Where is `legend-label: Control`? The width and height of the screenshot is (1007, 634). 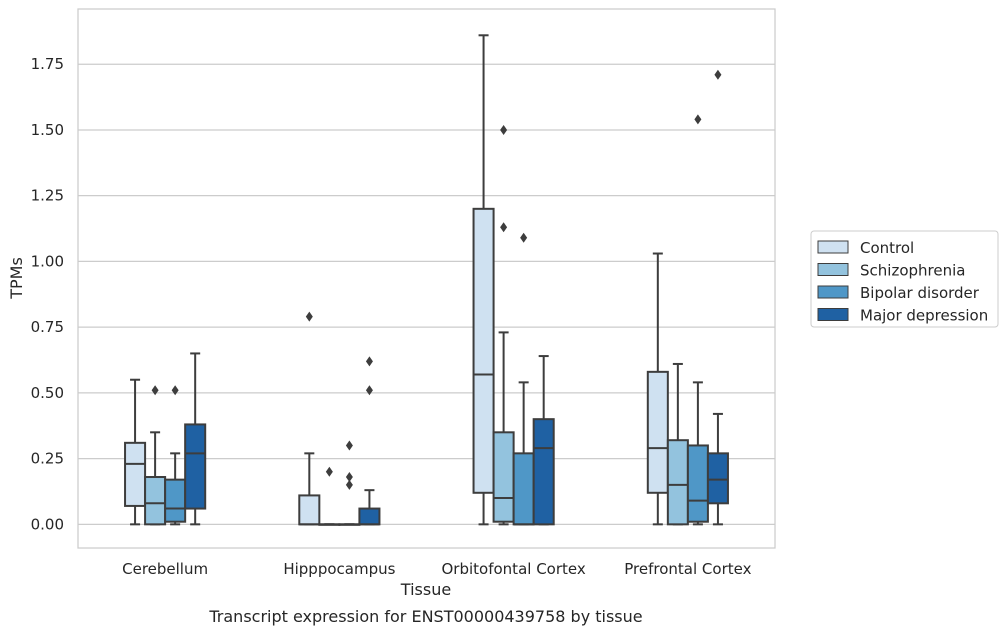 legend-label: Control is located at coordinates (887, 248).